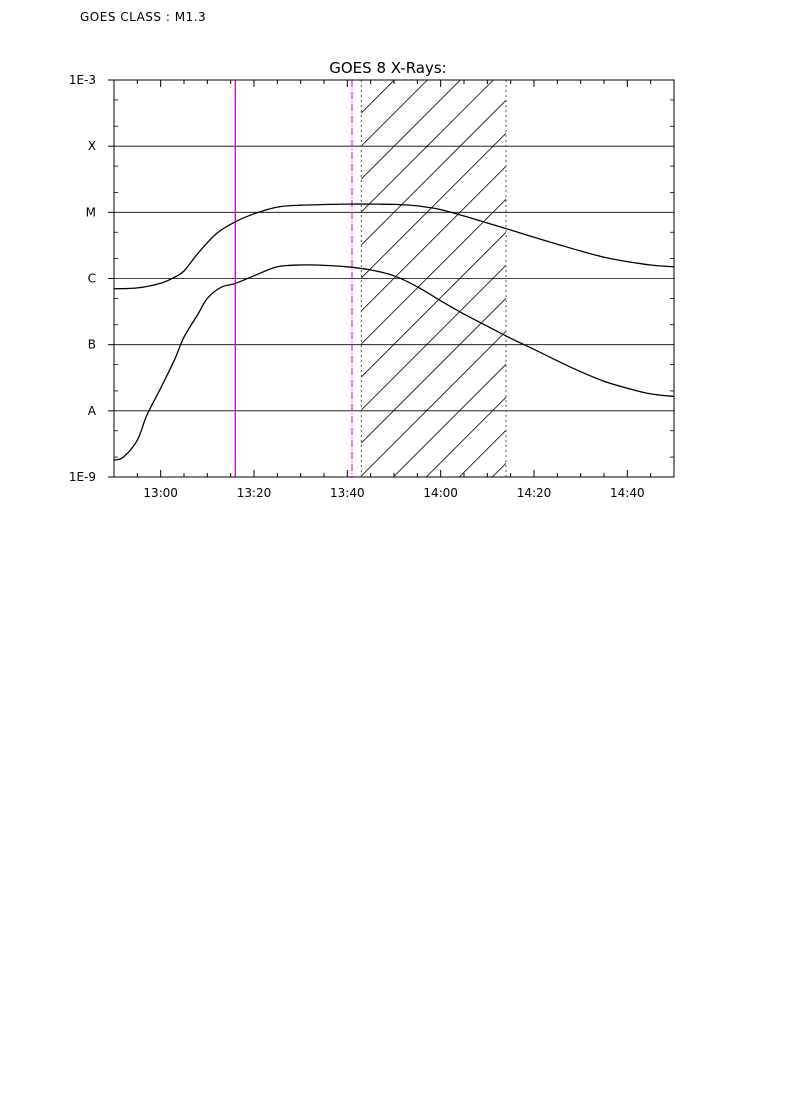 This screenshot has height=1118, width=790. I want to click on x-tick-label: 14:00, so click(440, 493).